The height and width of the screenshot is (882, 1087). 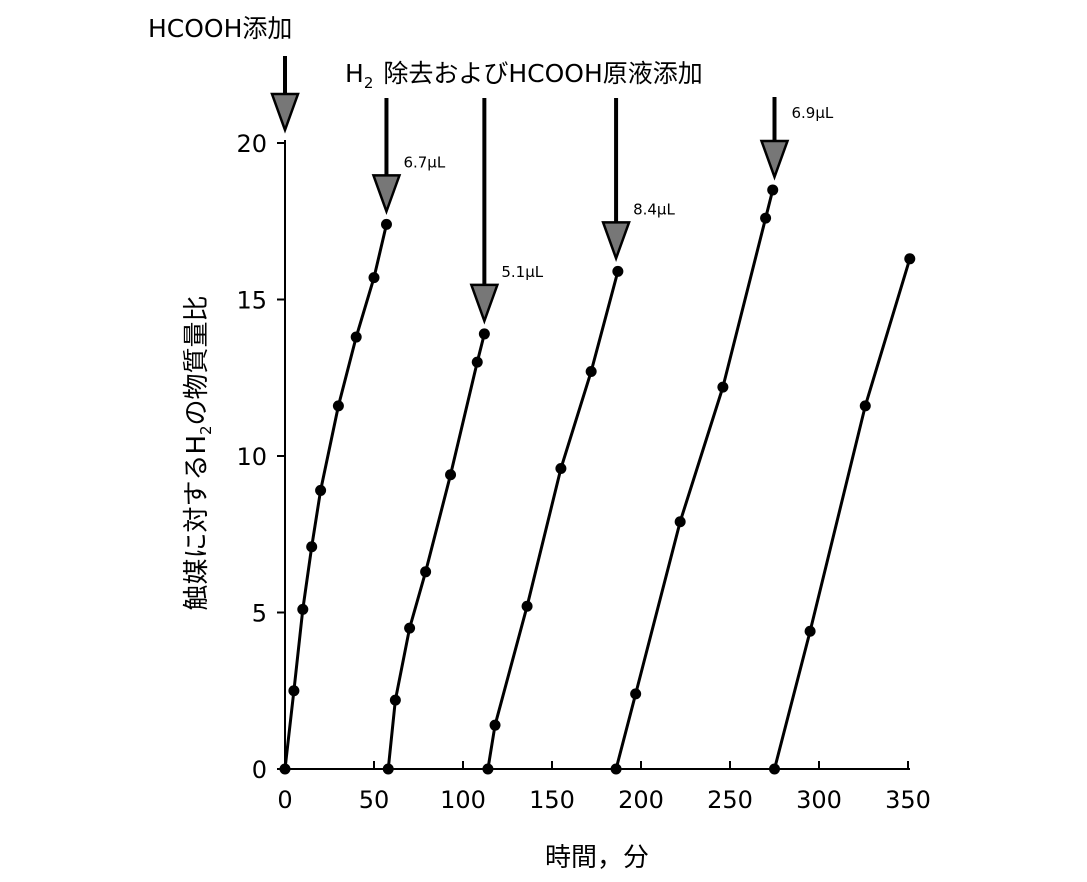 I want to click on x-tick-label: 100, so click(x=463, y=800).